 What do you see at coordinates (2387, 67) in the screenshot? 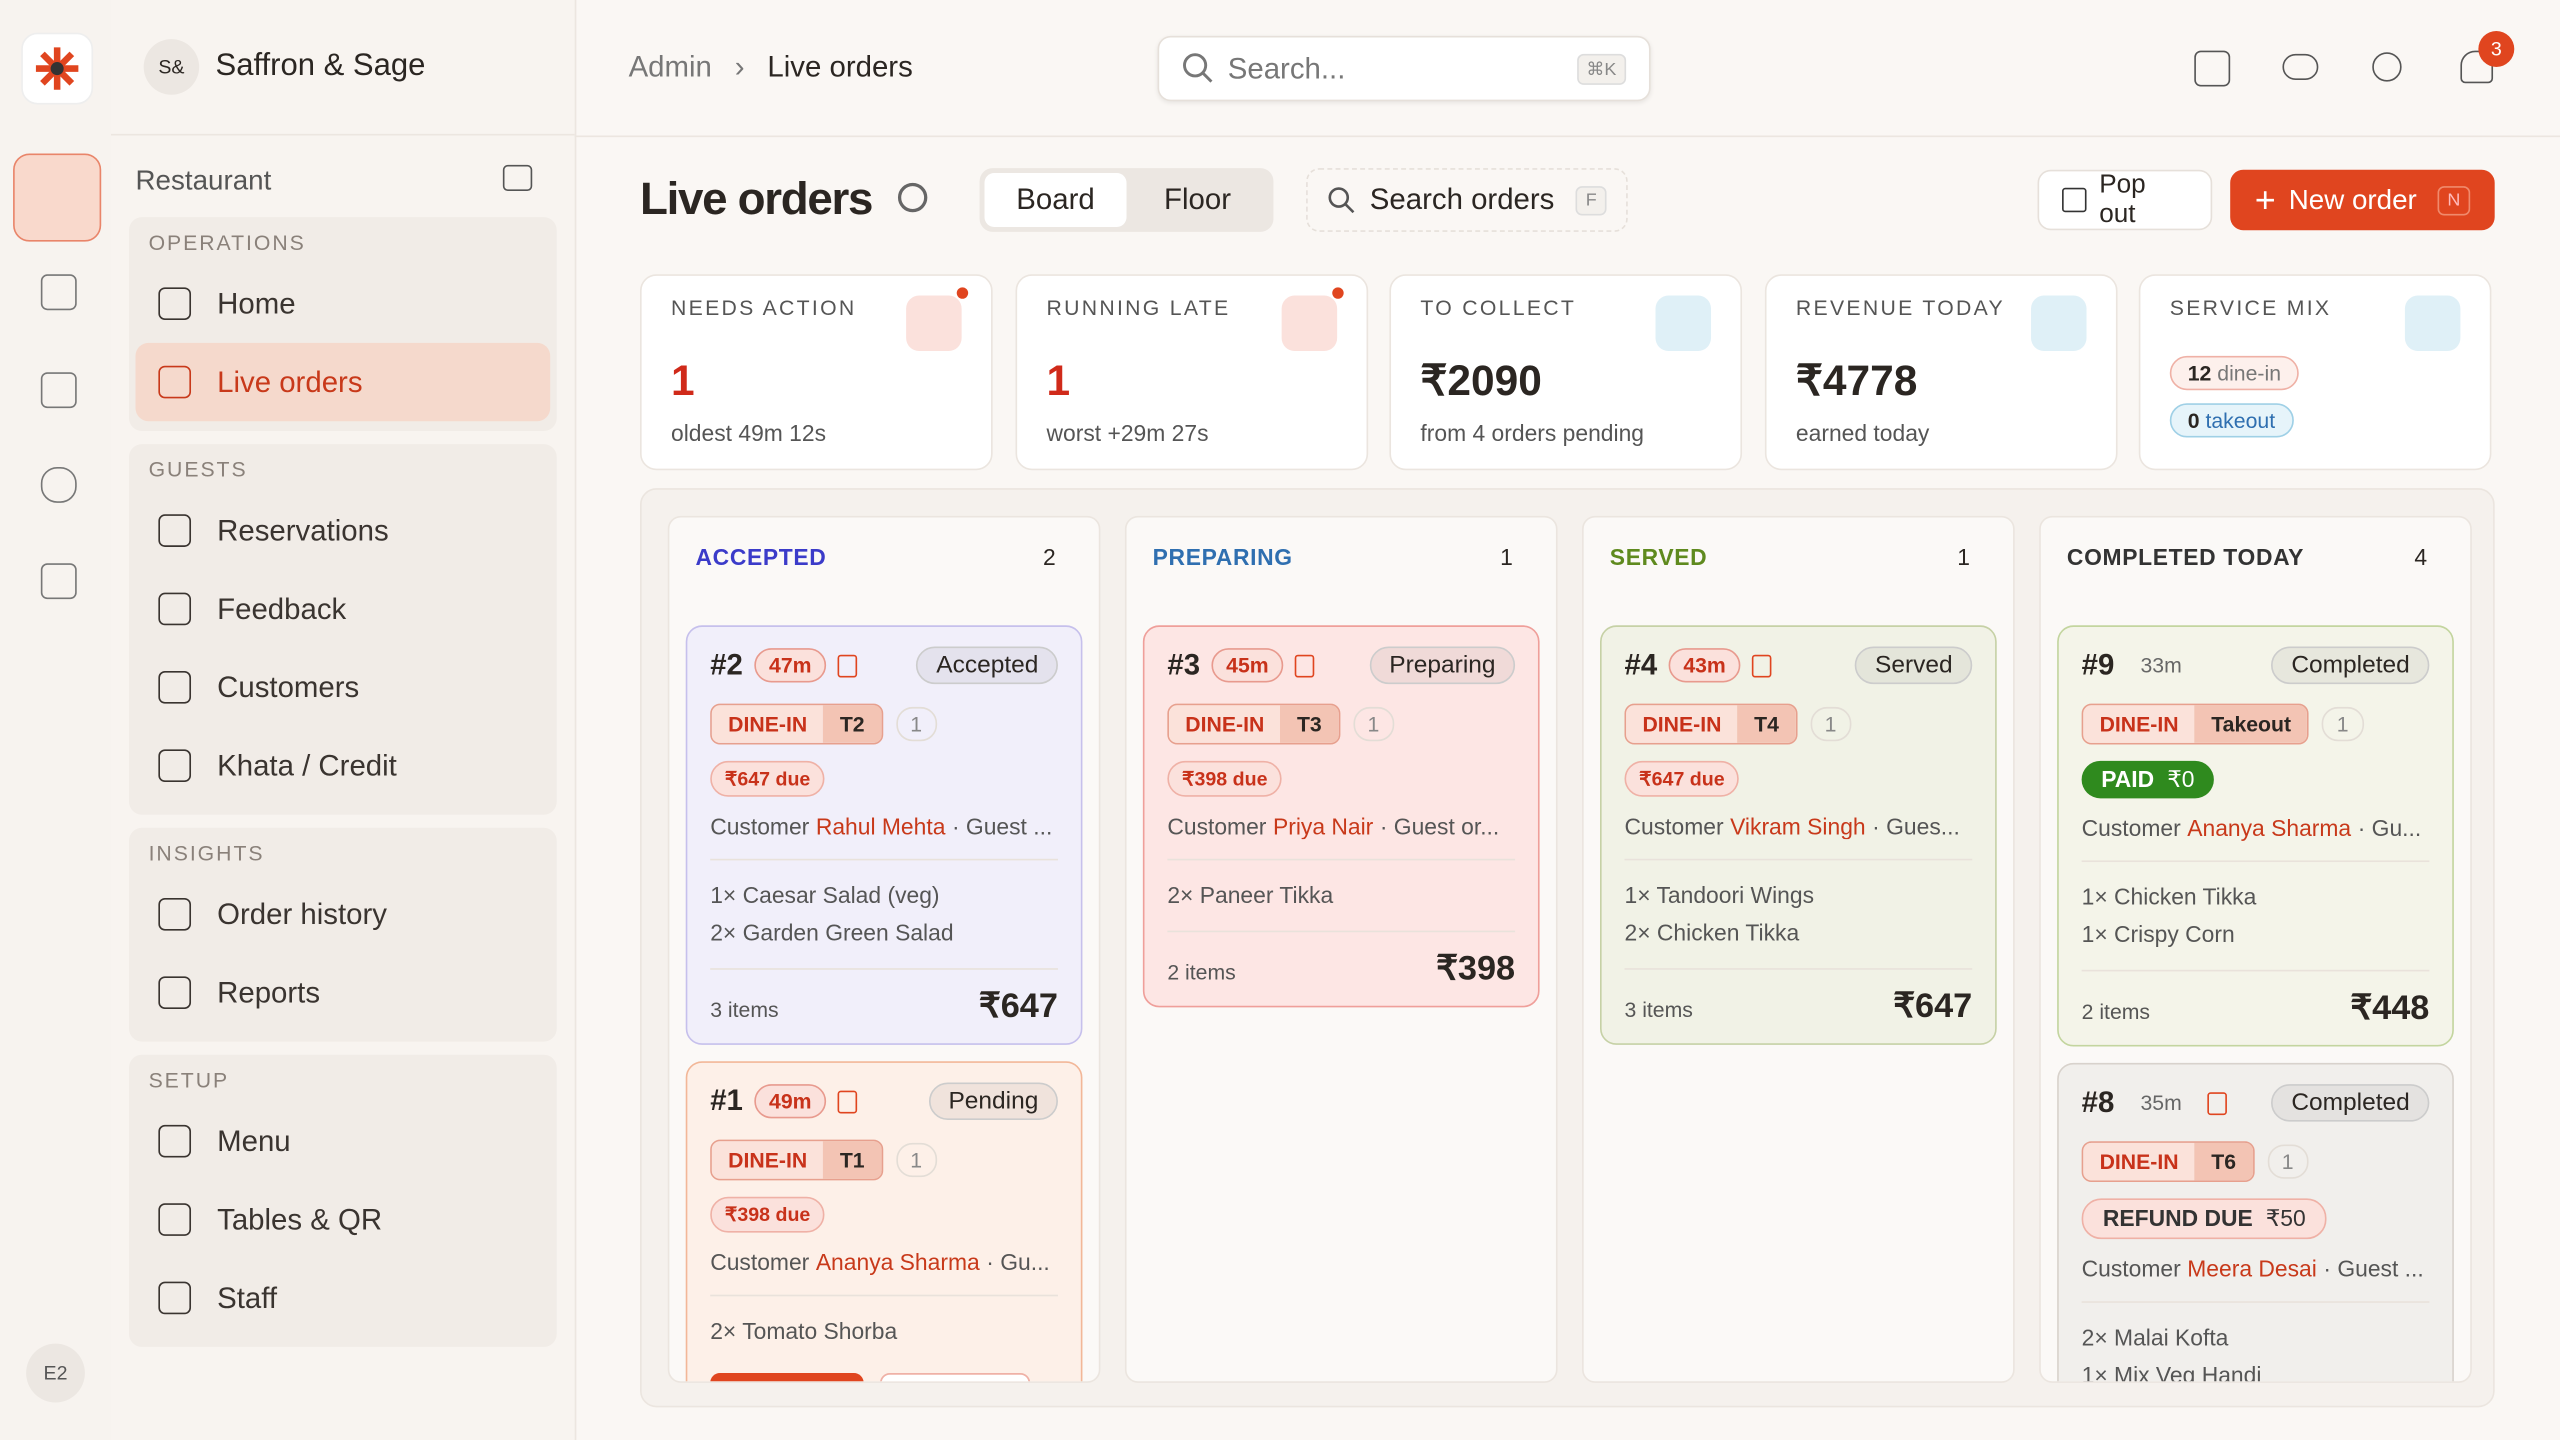
I see `theme-toggle` at bounding box center [2387, 67].